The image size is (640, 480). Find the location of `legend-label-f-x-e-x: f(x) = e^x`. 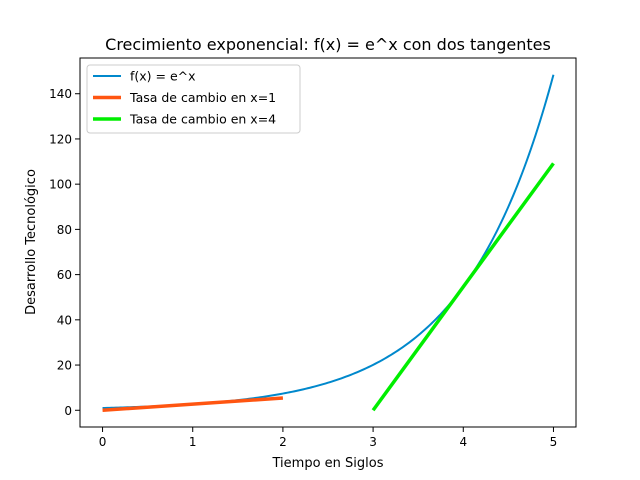

legend-label-f-x-e-x: f(x) = e^x is located at coordinates (163, 76).